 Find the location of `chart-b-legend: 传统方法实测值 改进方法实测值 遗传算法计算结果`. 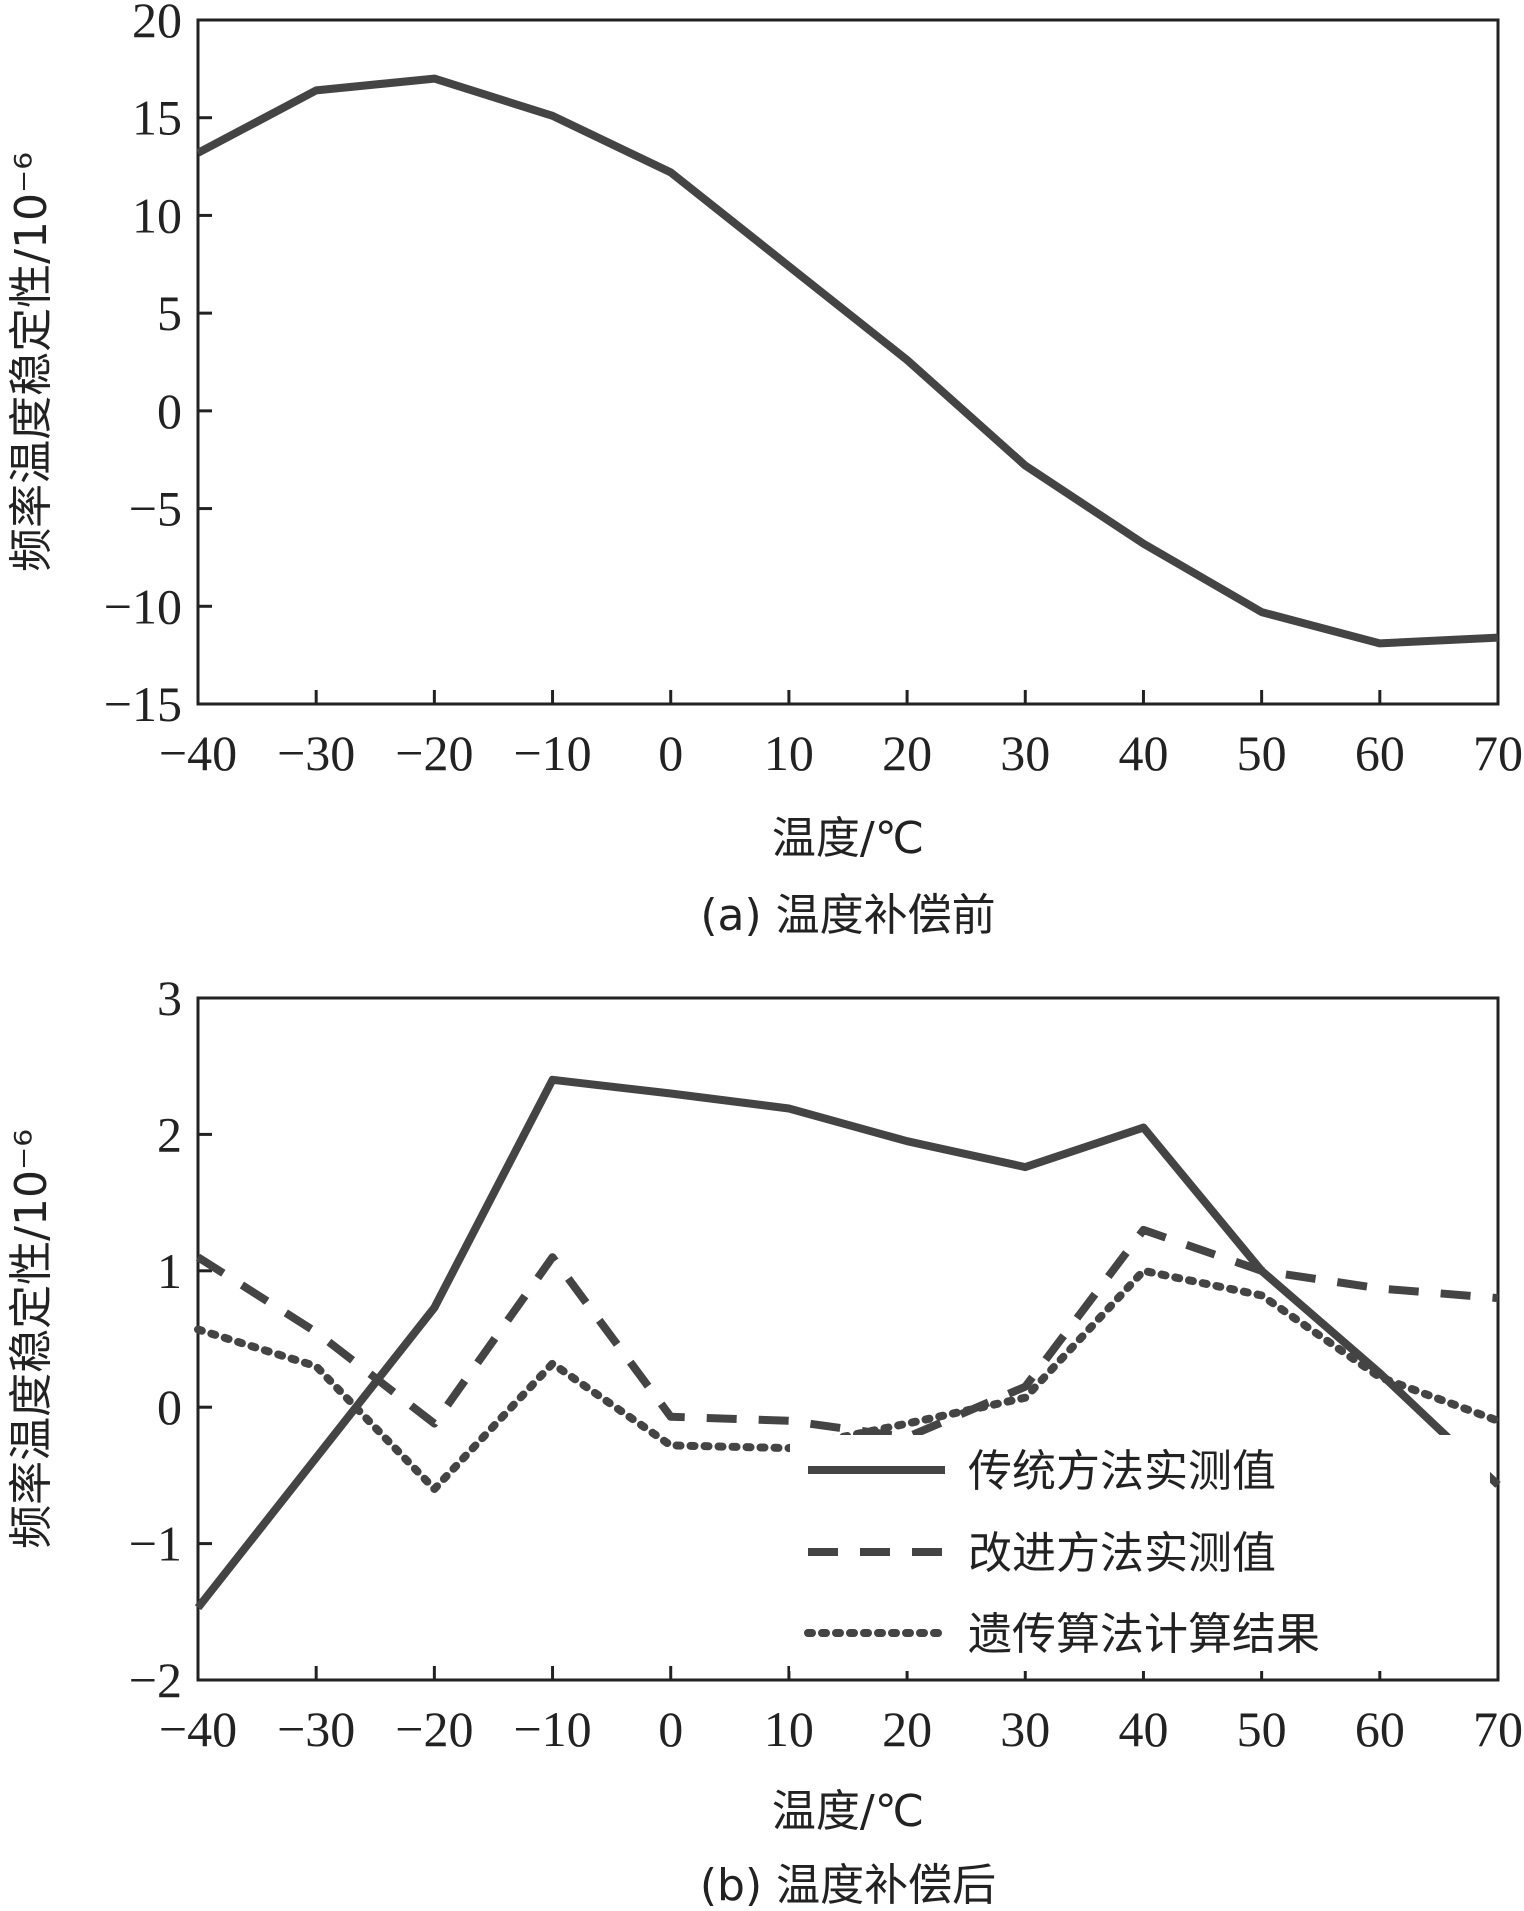

chart-b-legend: 传统方法实测值 改进方法实测值 遗传算法计算结果 is located at coordinates (1140, 1553).